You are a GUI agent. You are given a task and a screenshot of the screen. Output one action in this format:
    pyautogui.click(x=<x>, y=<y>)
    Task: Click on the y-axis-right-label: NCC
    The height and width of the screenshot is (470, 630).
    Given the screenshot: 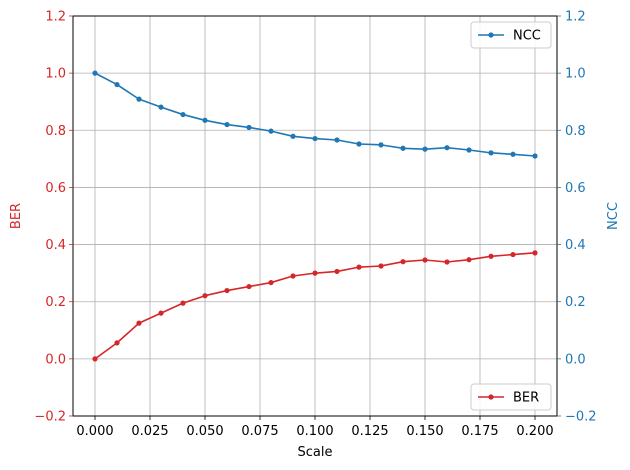 What is the action you would take?
    pyautogui.click(x=613, y=216)
    